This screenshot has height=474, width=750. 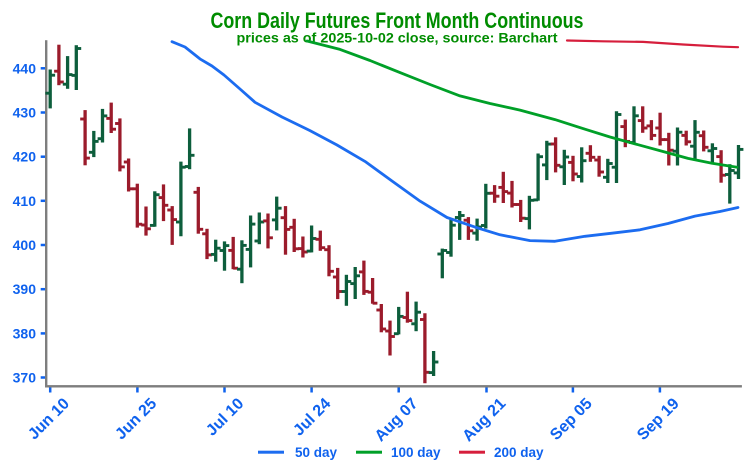 I want to click on svg-text: 390, so click(x=25, y=289).